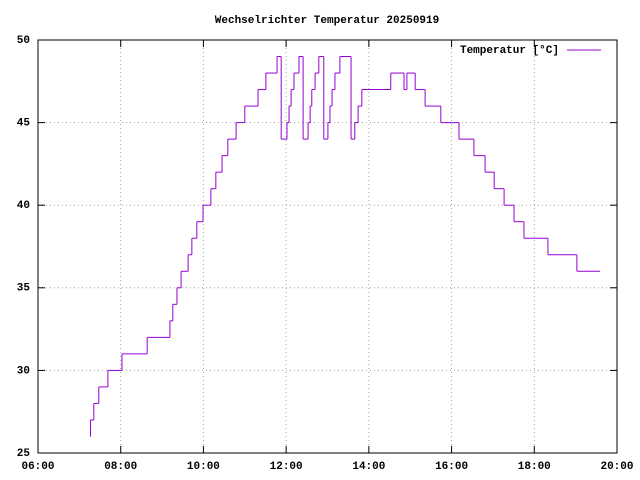  I want to click on y-tick-label: 45, so click(24, 124).